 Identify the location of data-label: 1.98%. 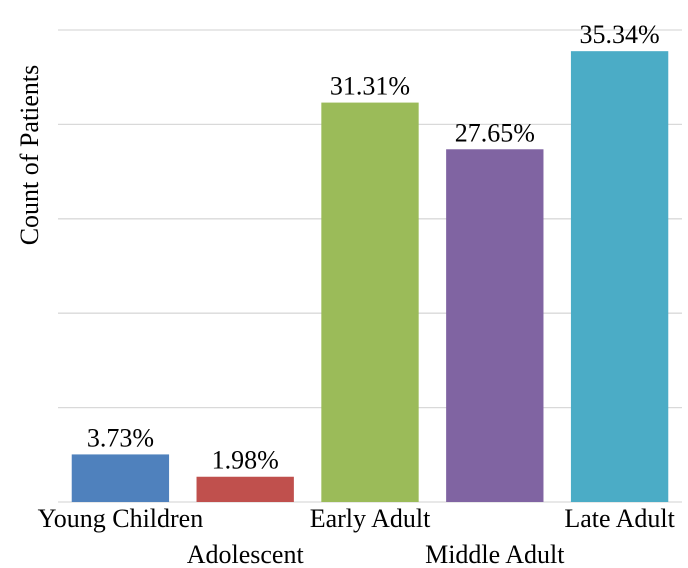
(245, 460).